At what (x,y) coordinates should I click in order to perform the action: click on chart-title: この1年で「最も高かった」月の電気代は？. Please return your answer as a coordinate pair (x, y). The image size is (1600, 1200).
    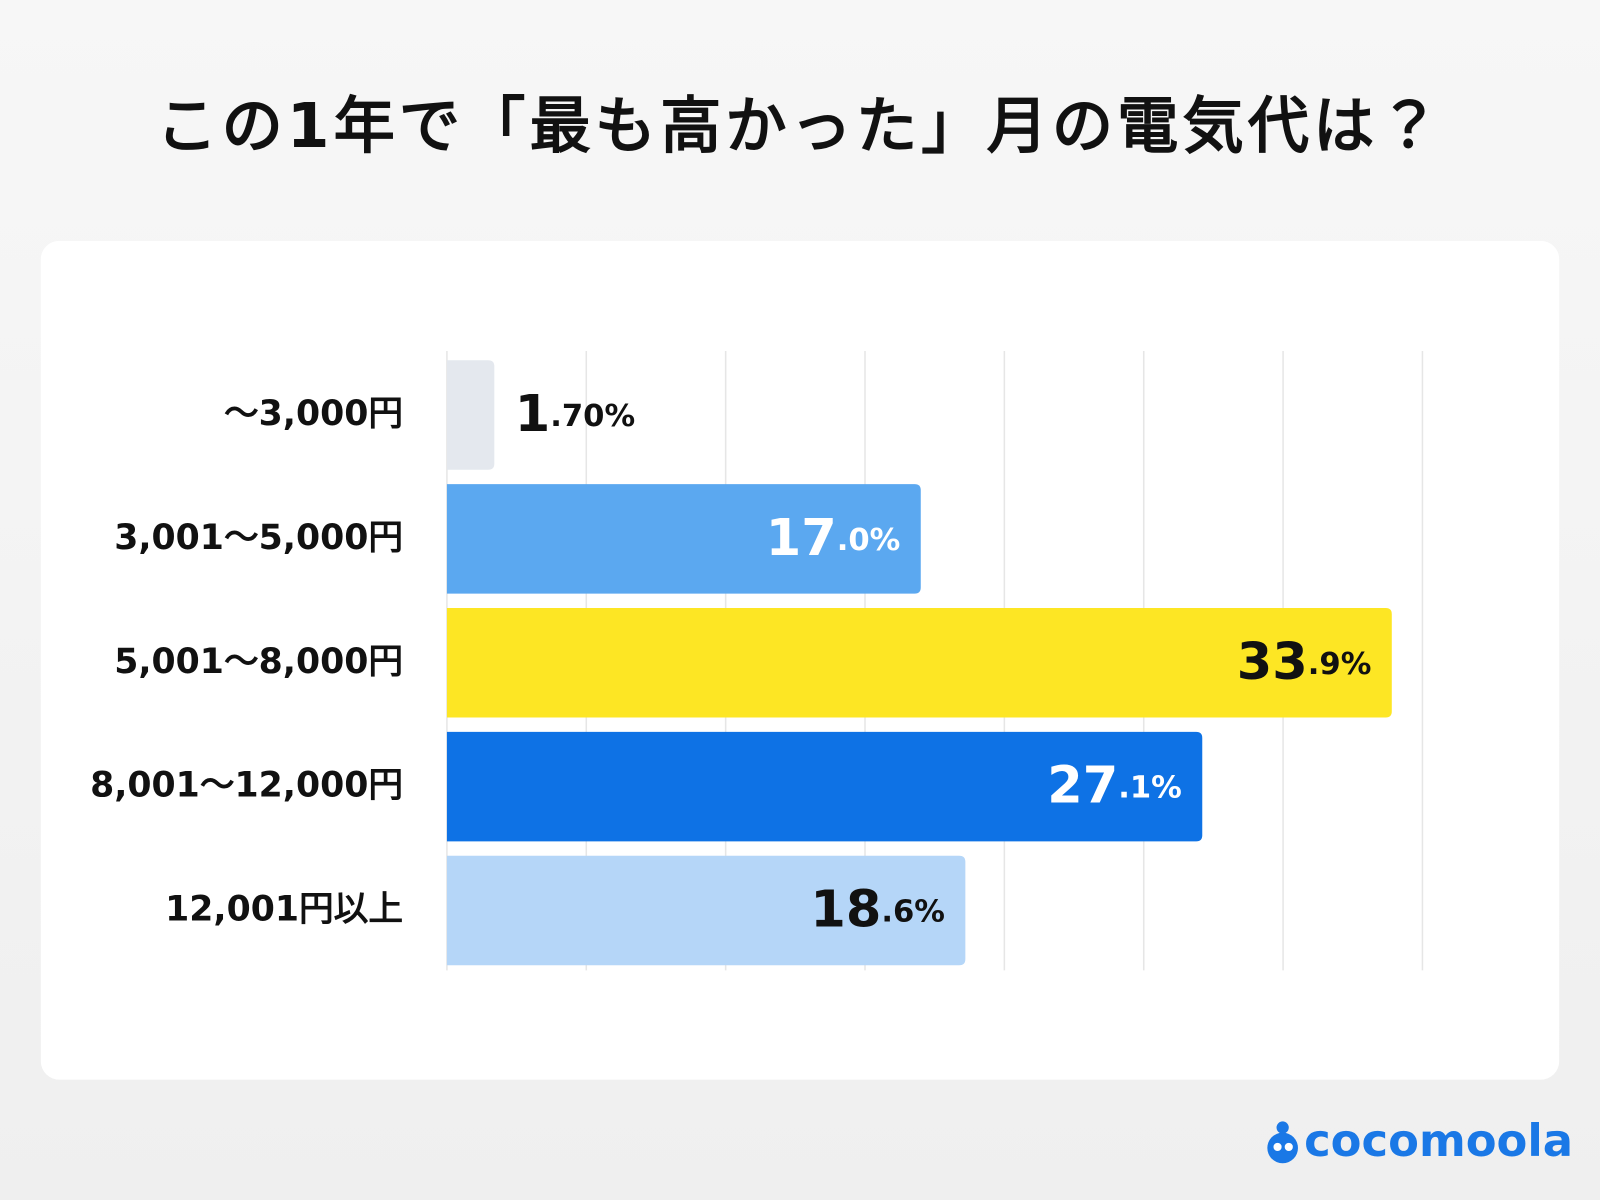
    Looking at the image, I should click on (799, 126).